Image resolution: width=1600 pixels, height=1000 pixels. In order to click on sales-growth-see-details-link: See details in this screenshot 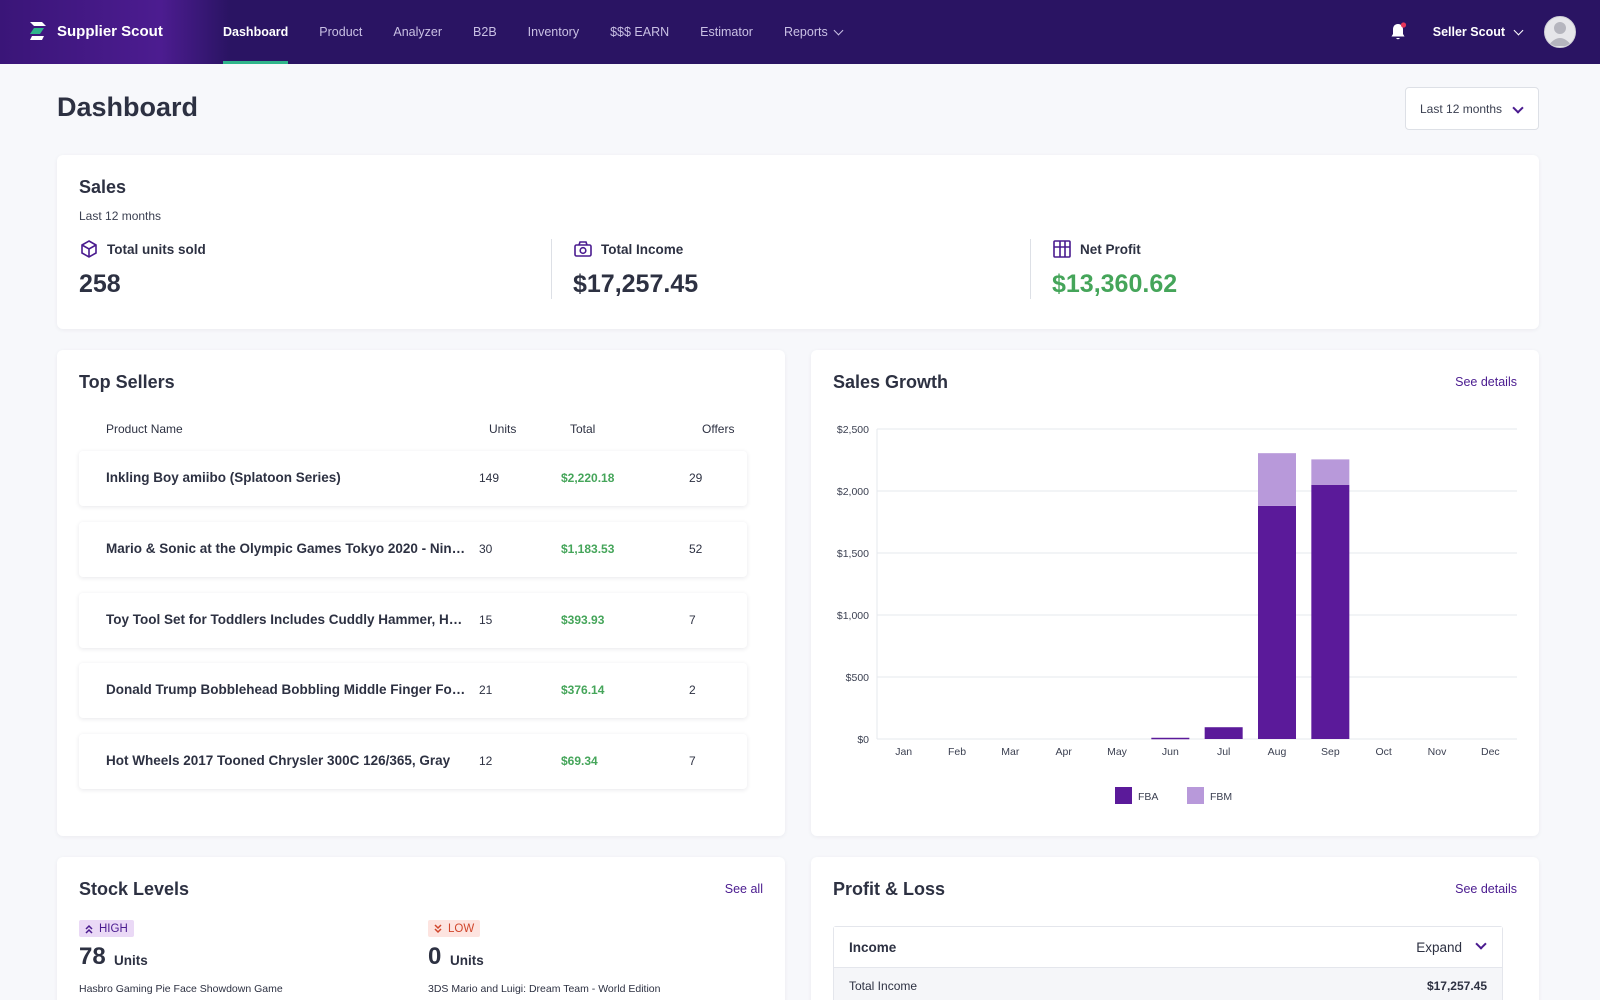, I will do `click(1486, 382)`.